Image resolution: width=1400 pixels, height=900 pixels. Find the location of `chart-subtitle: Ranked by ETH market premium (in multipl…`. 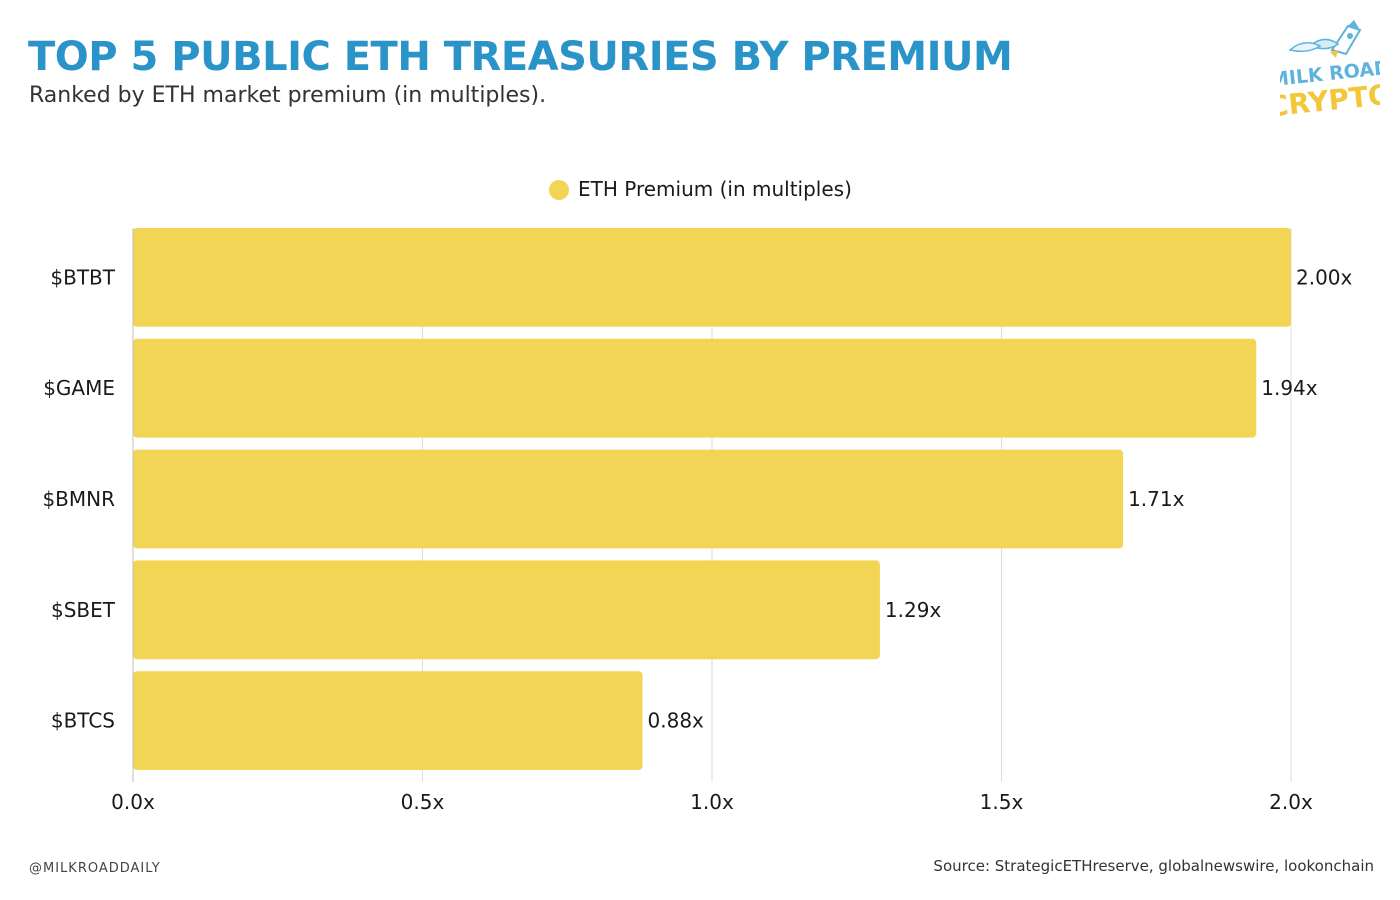

chart-subtitle: Ranked by ETH market premium (in multipl… is located at coordinates (288, 95).